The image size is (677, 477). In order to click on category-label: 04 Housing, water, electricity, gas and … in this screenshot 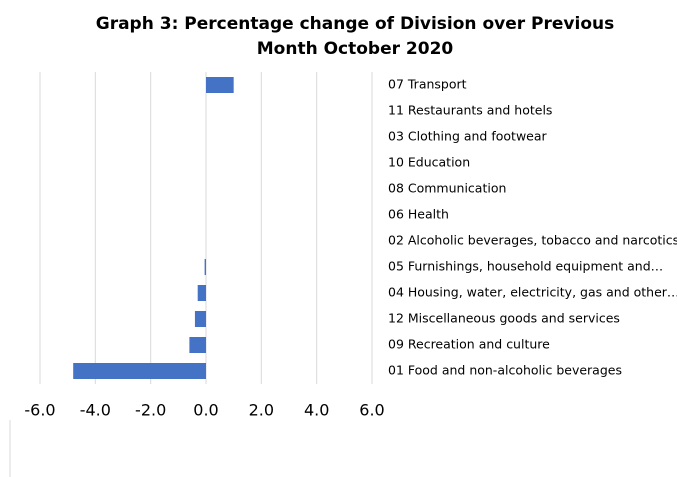, I will do `click(532, 292)`.